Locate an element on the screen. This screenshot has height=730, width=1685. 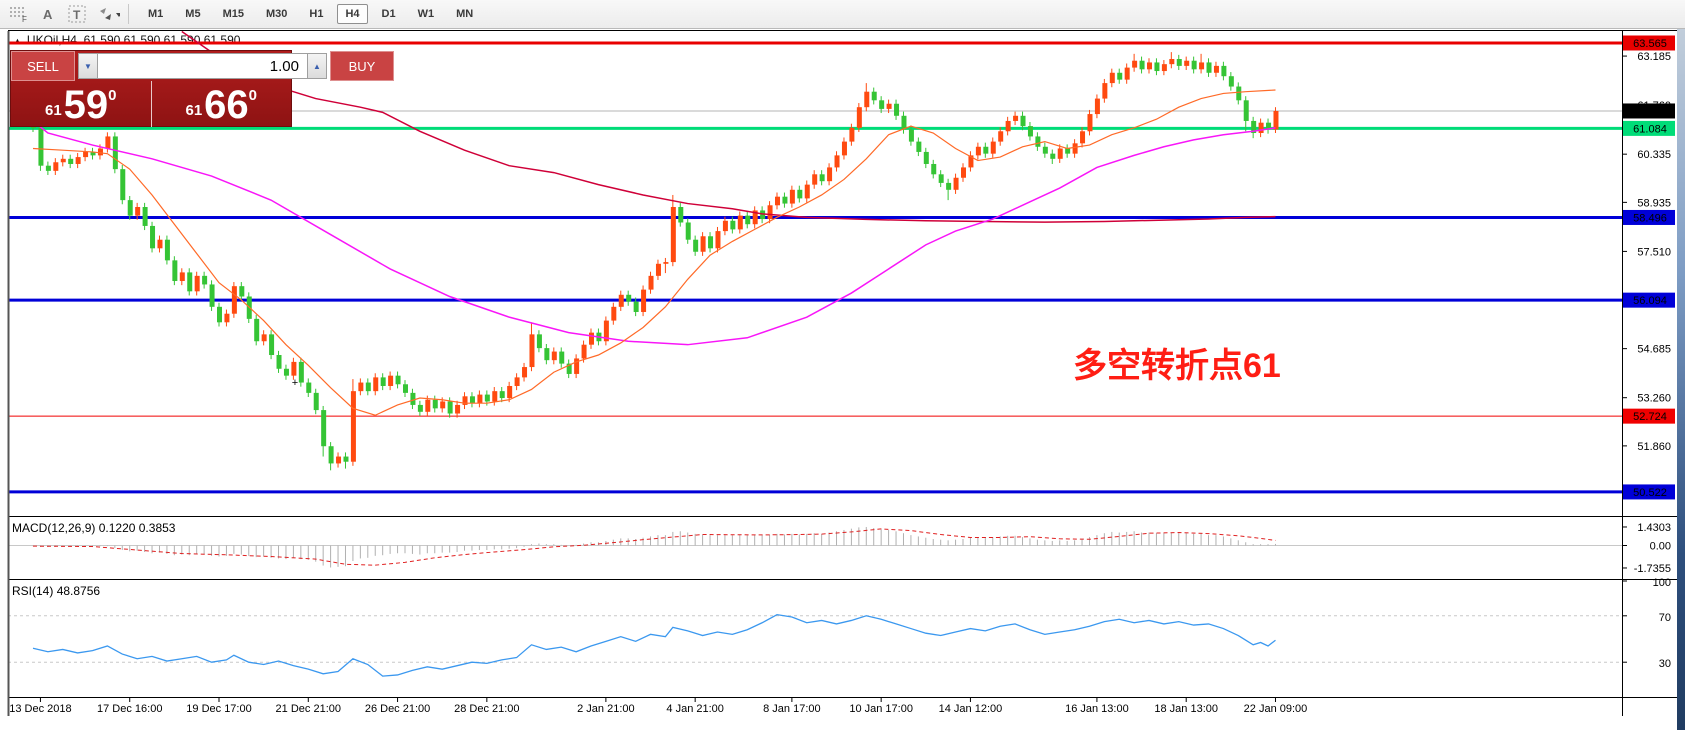
tf-button-h4: H4 is located at coordinates (352, 14).